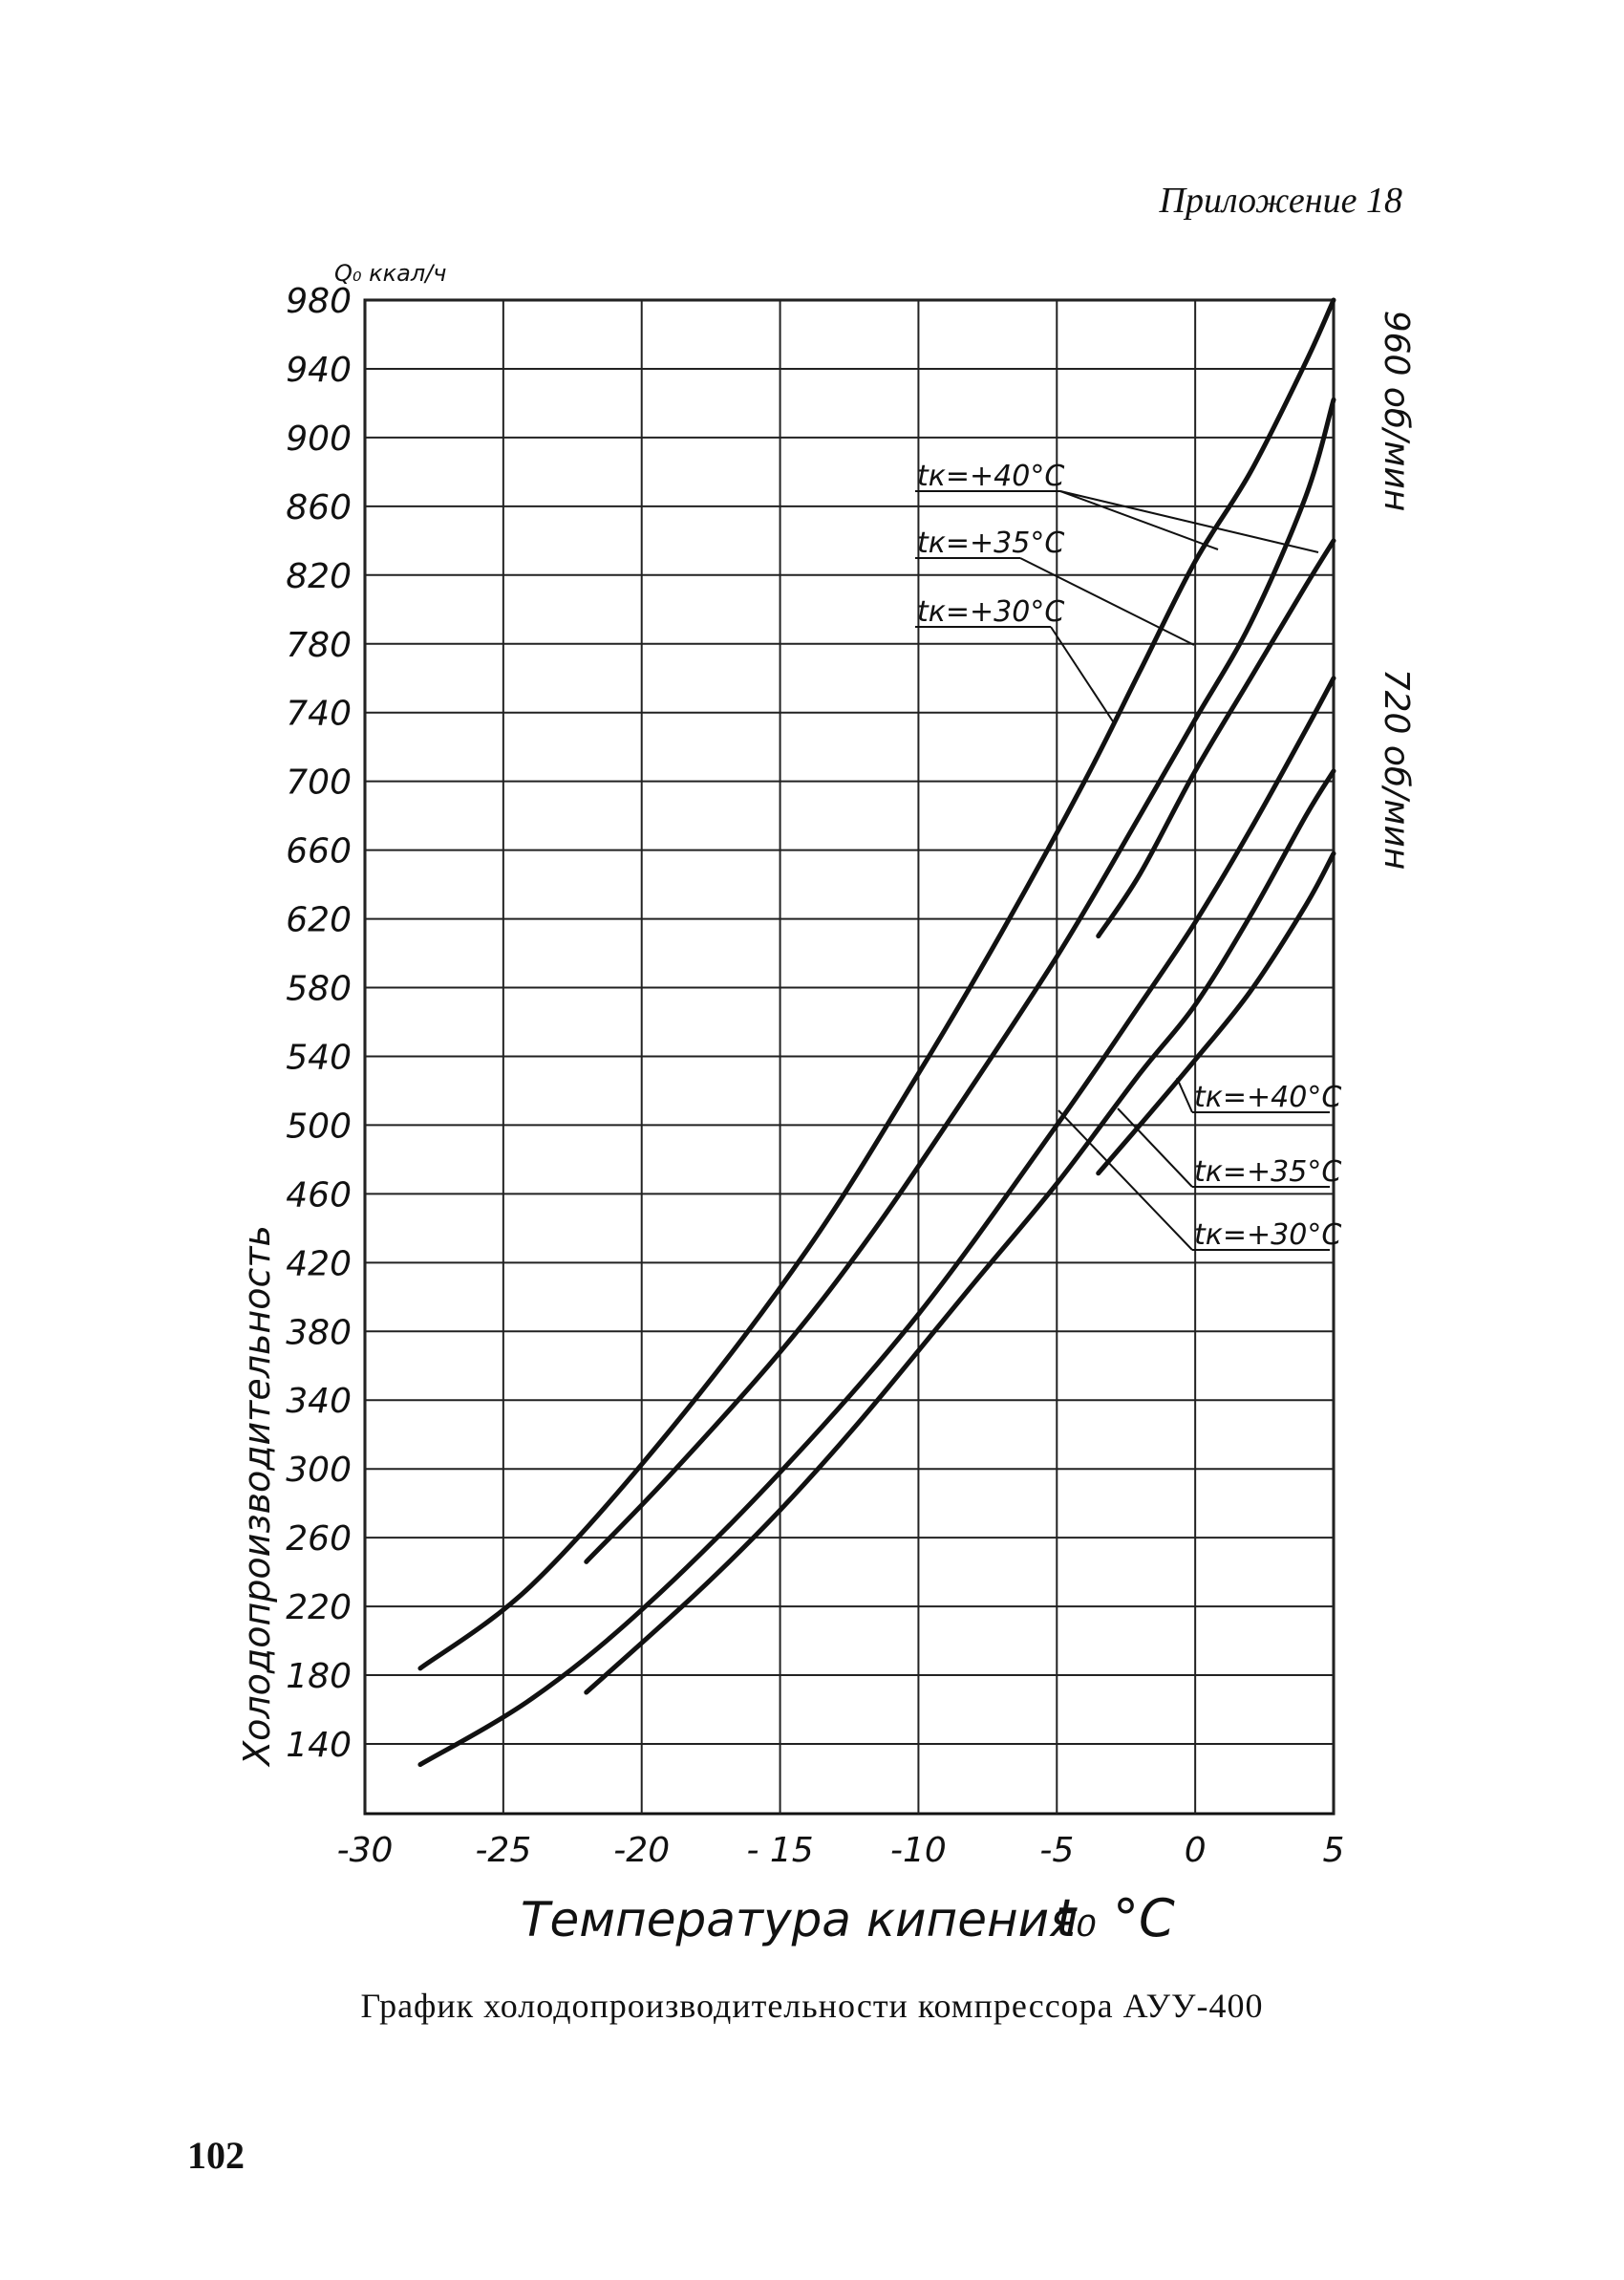 The image size is (1624, 2280). Describe the element at coordinates (319, 1195) in the screenshot. I see `y-tick-label: 460` at that location.